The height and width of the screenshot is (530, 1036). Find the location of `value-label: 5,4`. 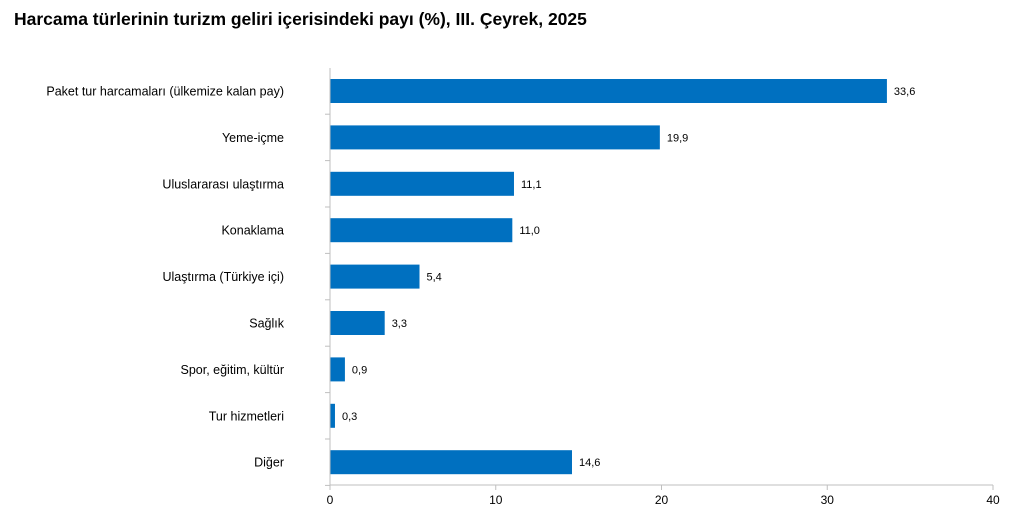

value-label: 5,4 is located at coordinates (434, 278).